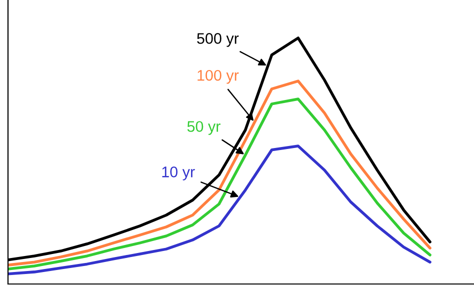  What do you see at coordinates (218, 40) in the screenshot?
I see `text: 500 yr` at bounding box center [218, 40].